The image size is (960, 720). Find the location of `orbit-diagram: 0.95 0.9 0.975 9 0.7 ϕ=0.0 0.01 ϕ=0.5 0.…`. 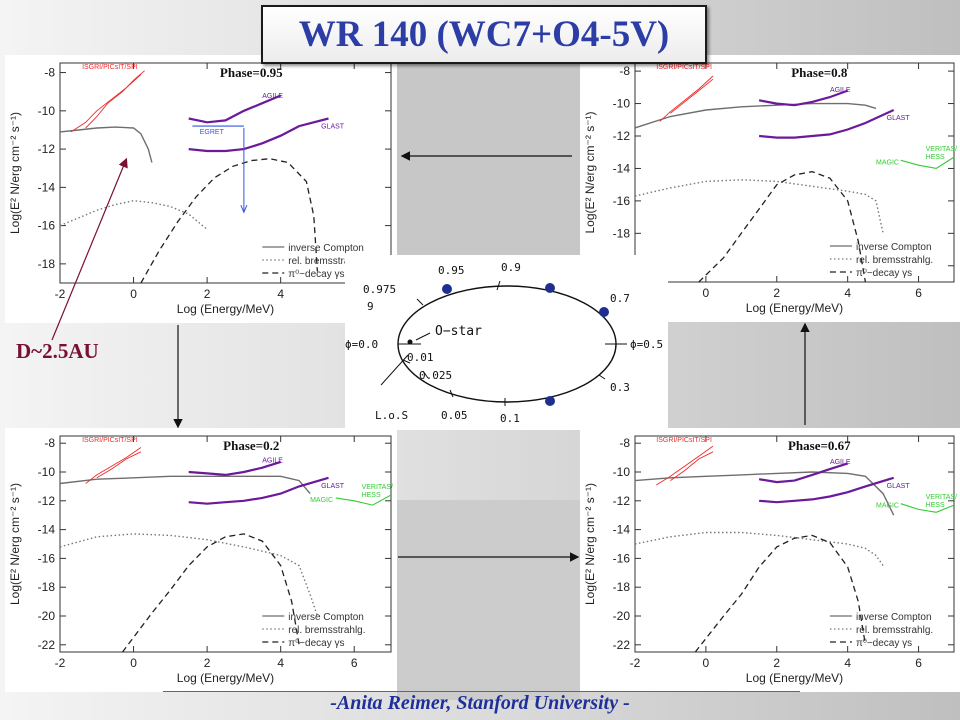

orbit-diagram: 0.95 0.9 0.975 9 0.7 ϕ=0.0 0.01 ϕ=0.5 0.… is located at coordinates (506, 342).